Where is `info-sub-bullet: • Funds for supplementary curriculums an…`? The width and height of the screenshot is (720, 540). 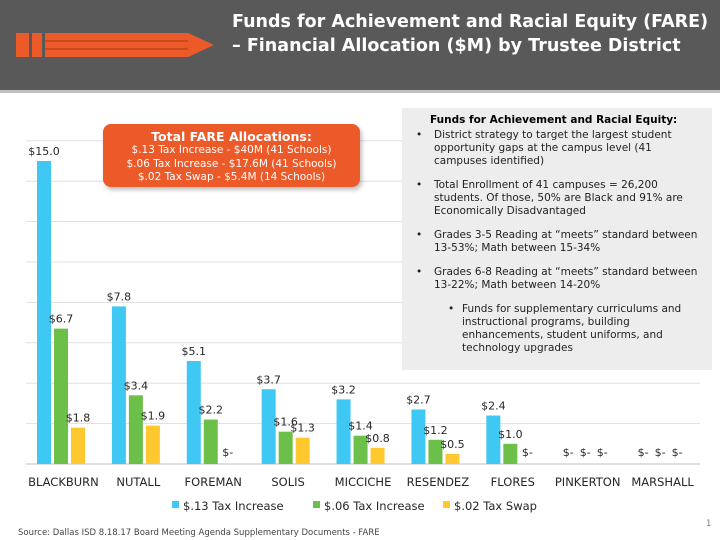 info-sub-bullet: • Funds for supplementary curriculums an… is located at coordinates (556, 329).